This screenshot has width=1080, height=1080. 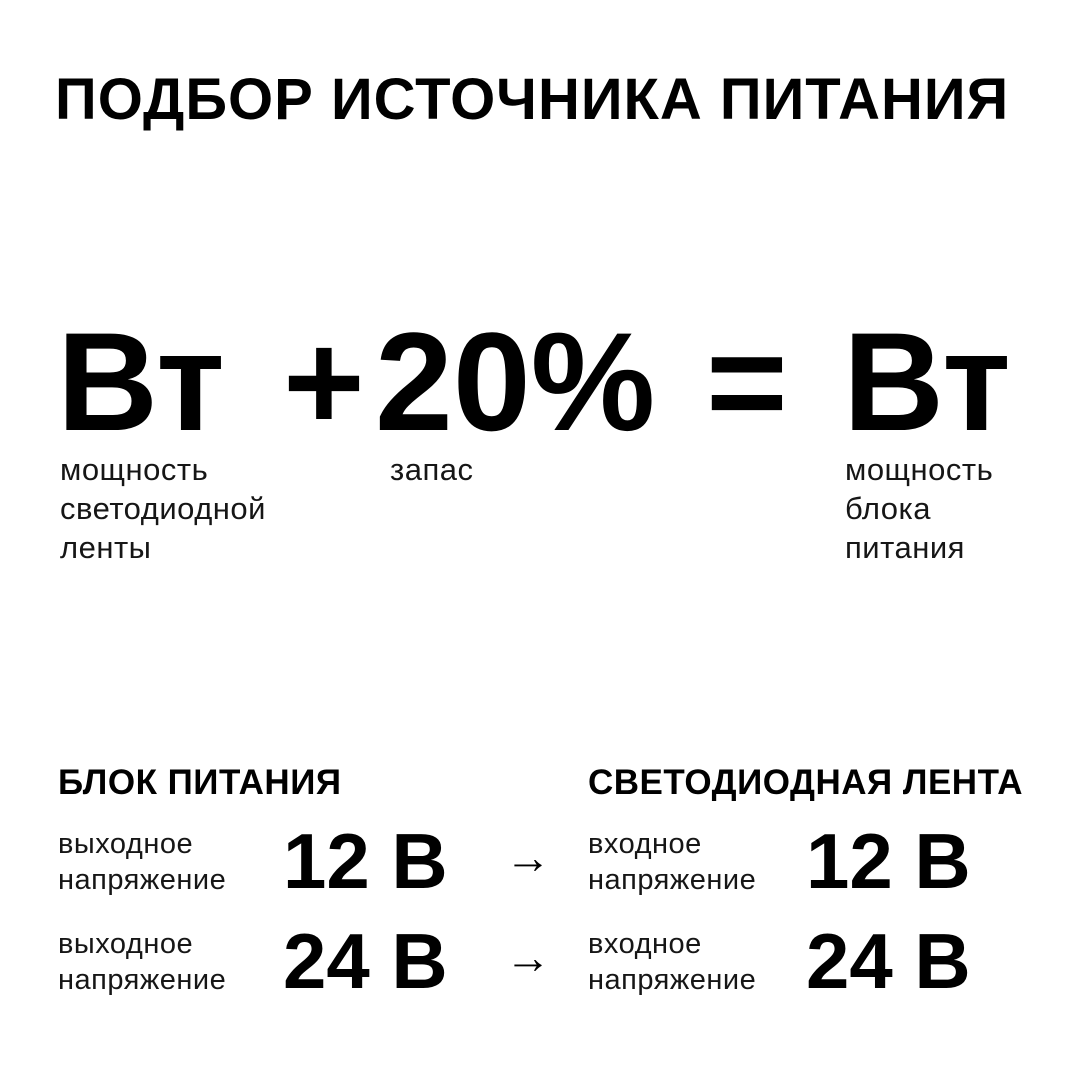 I want to click on reserve-label: запас, so click(x=431, y=469).